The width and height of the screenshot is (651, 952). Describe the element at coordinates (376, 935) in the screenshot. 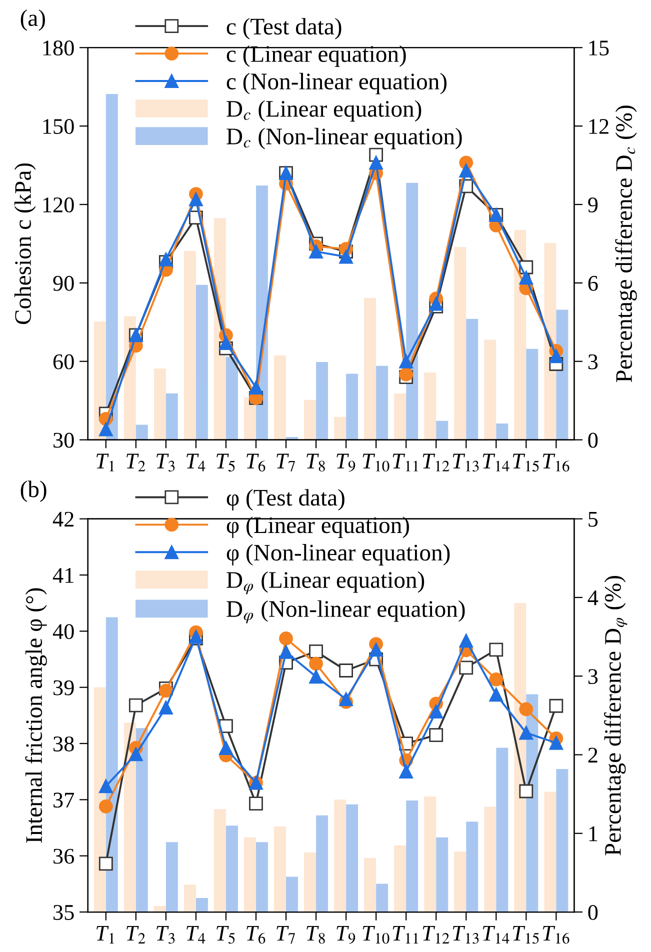

I see `x-tick-label: T$_{10}$` at that location.